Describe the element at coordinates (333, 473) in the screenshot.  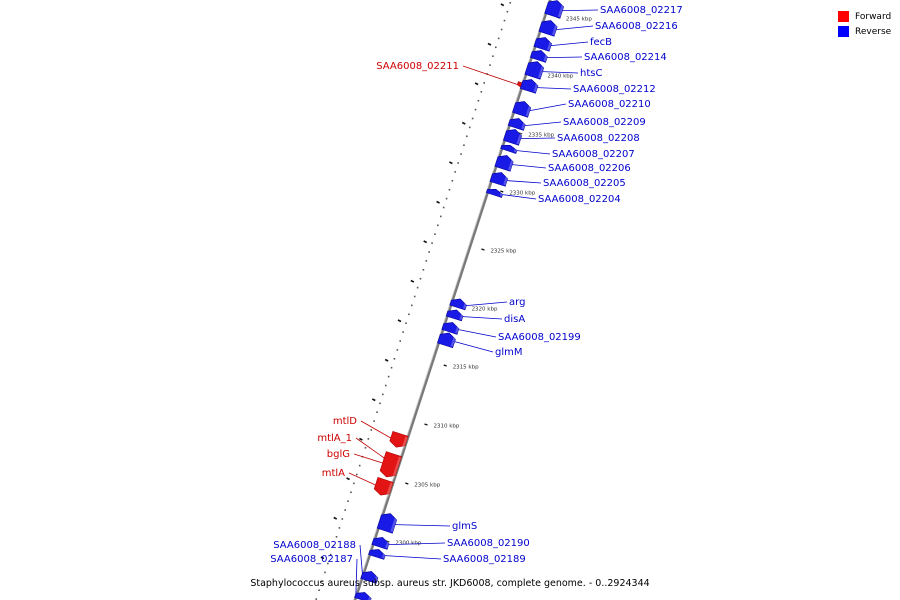
I see `gene-label-mtla: mtlA` at that location.